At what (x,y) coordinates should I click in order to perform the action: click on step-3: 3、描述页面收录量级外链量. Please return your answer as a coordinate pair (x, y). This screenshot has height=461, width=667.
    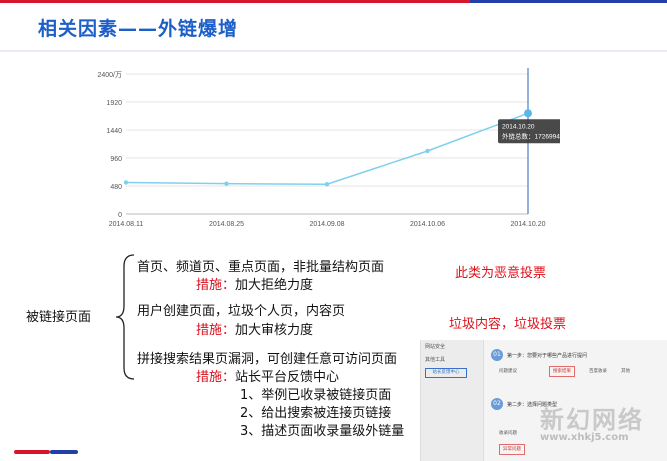
    Looking at the image, I should click on (322, 431).